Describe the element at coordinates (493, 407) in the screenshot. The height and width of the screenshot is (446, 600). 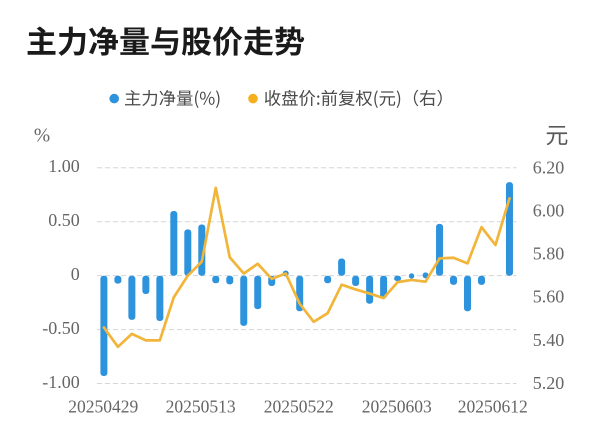
I see `svg-text: 20250612` at that location.